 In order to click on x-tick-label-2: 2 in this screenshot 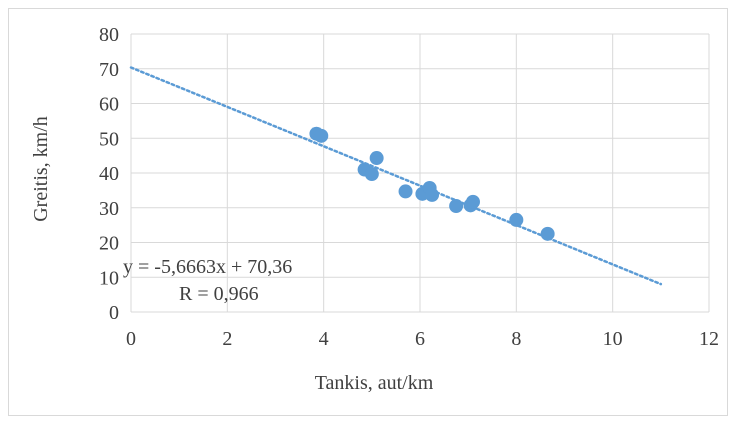, I will do `click(227, 339)`.